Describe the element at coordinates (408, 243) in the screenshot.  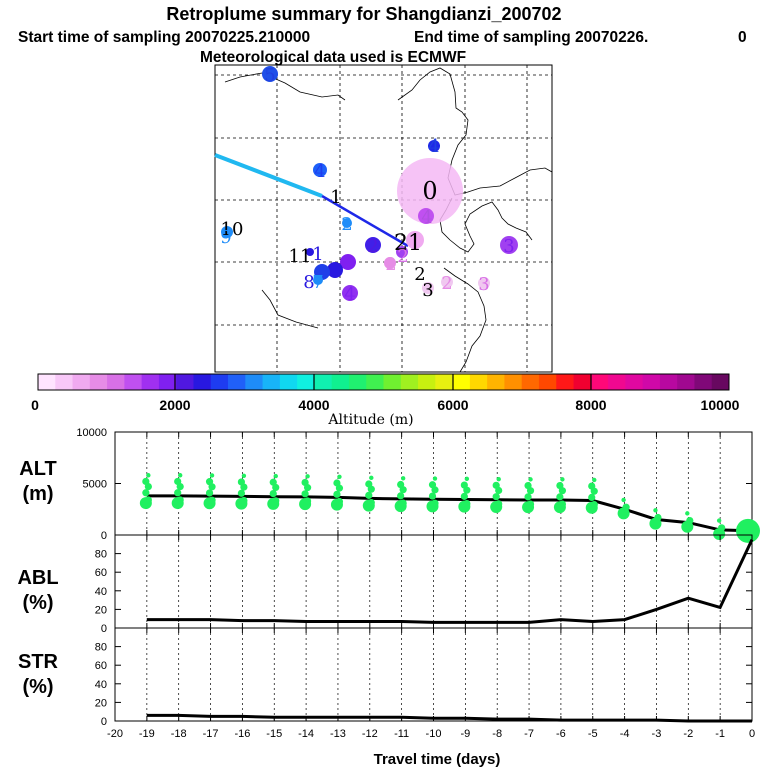
I see `map-day-label: 21` at that location.